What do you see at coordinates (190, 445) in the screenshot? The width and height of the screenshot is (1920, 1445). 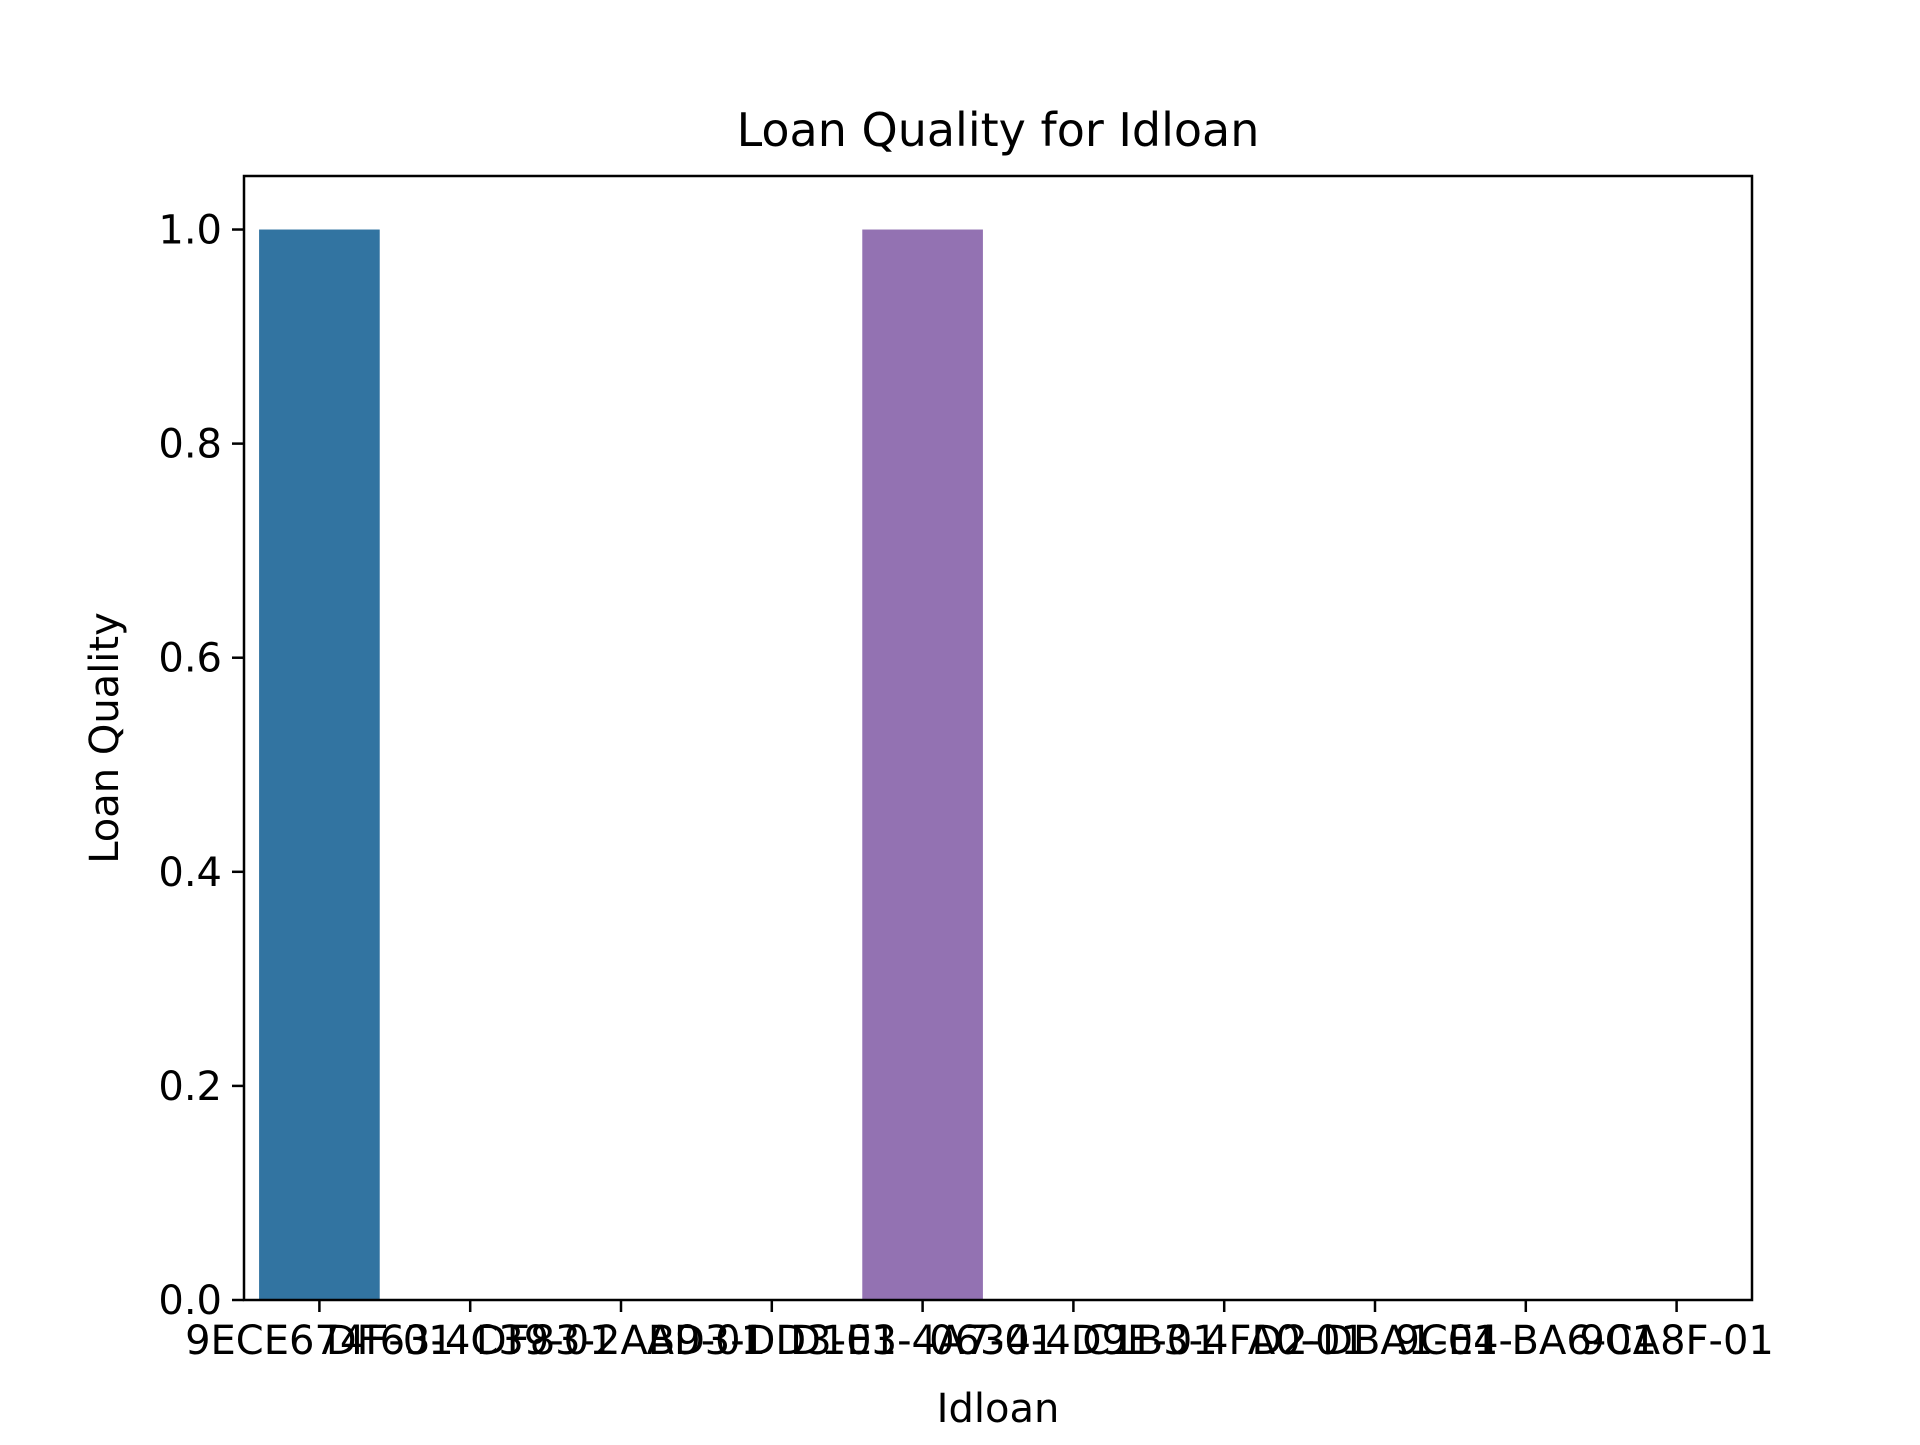 I see `y-tick-label: 0.8` at bounding box center [190, 445].